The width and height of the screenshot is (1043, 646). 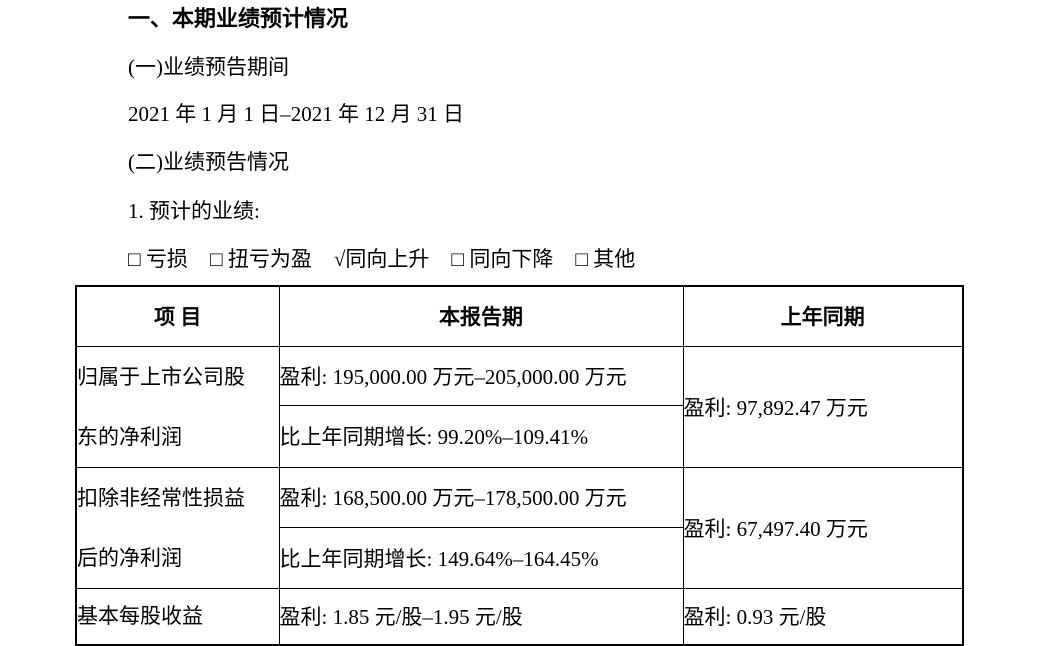 I want to click on option-same-direction-down: □ 同向下降, so click(x=502, y=259).